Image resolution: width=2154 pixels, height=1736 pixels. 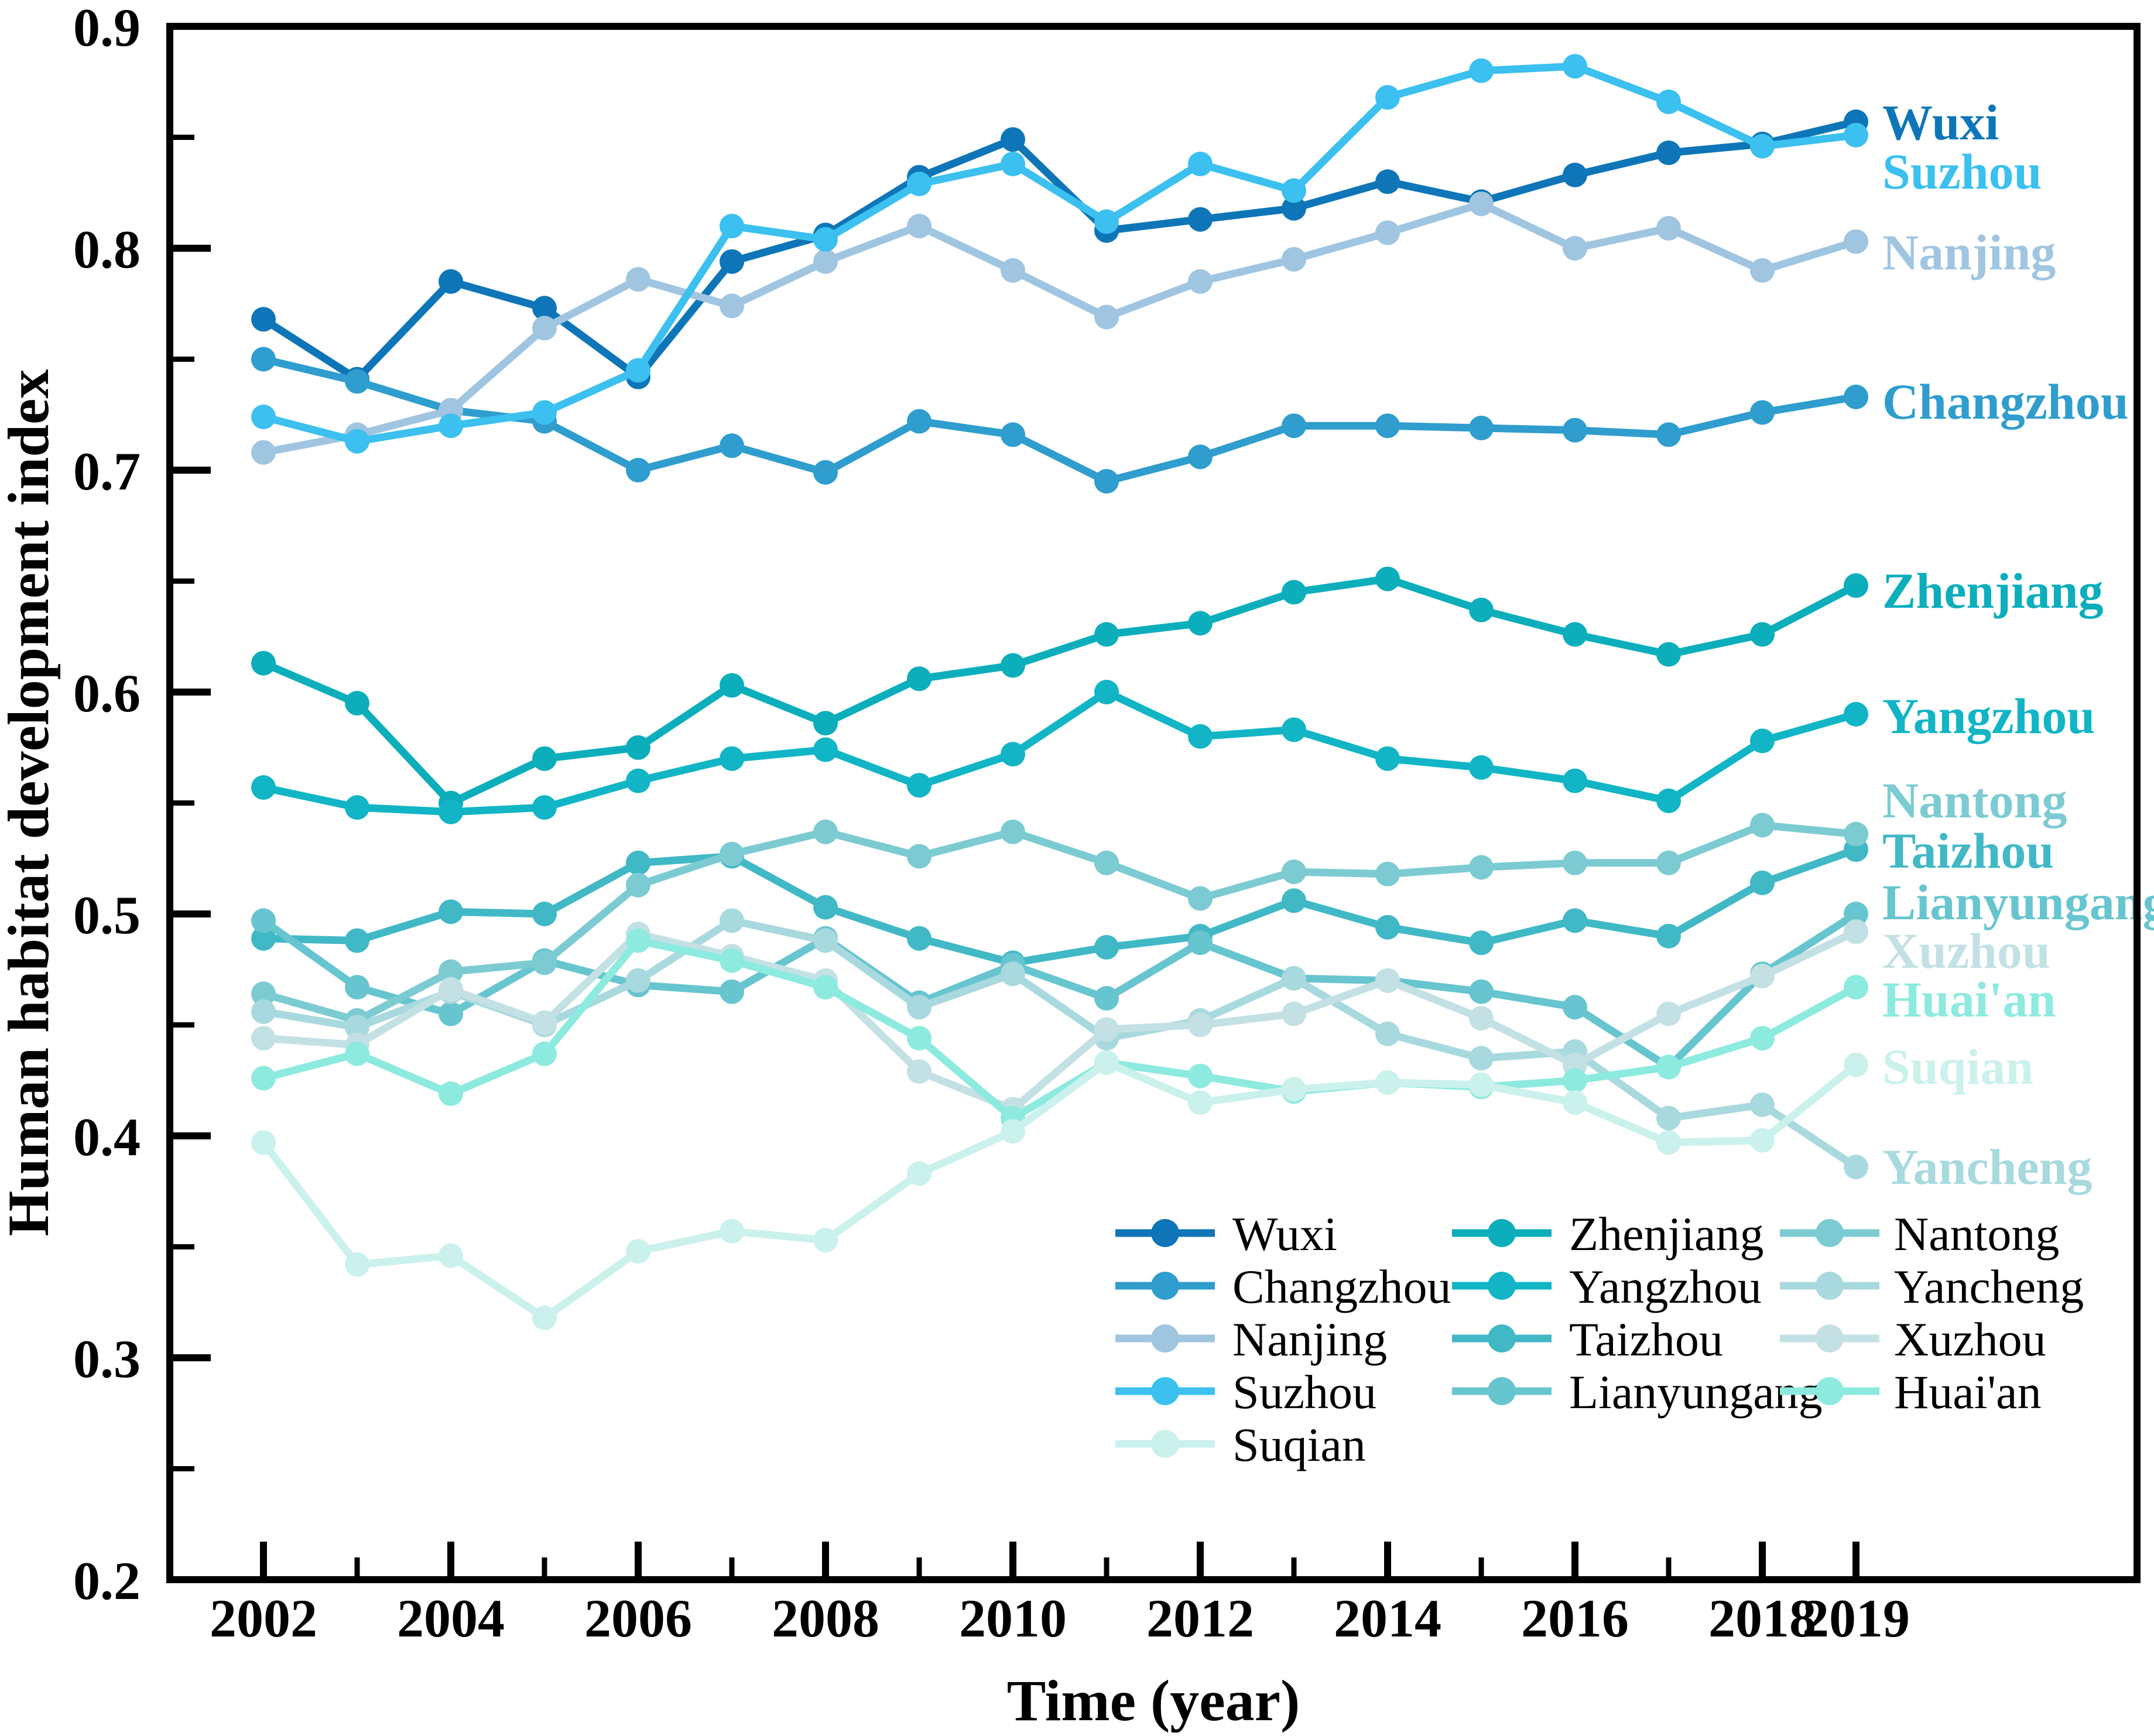 I want to click on data-point-wuxi-2014, so click(x=1387, y=181).